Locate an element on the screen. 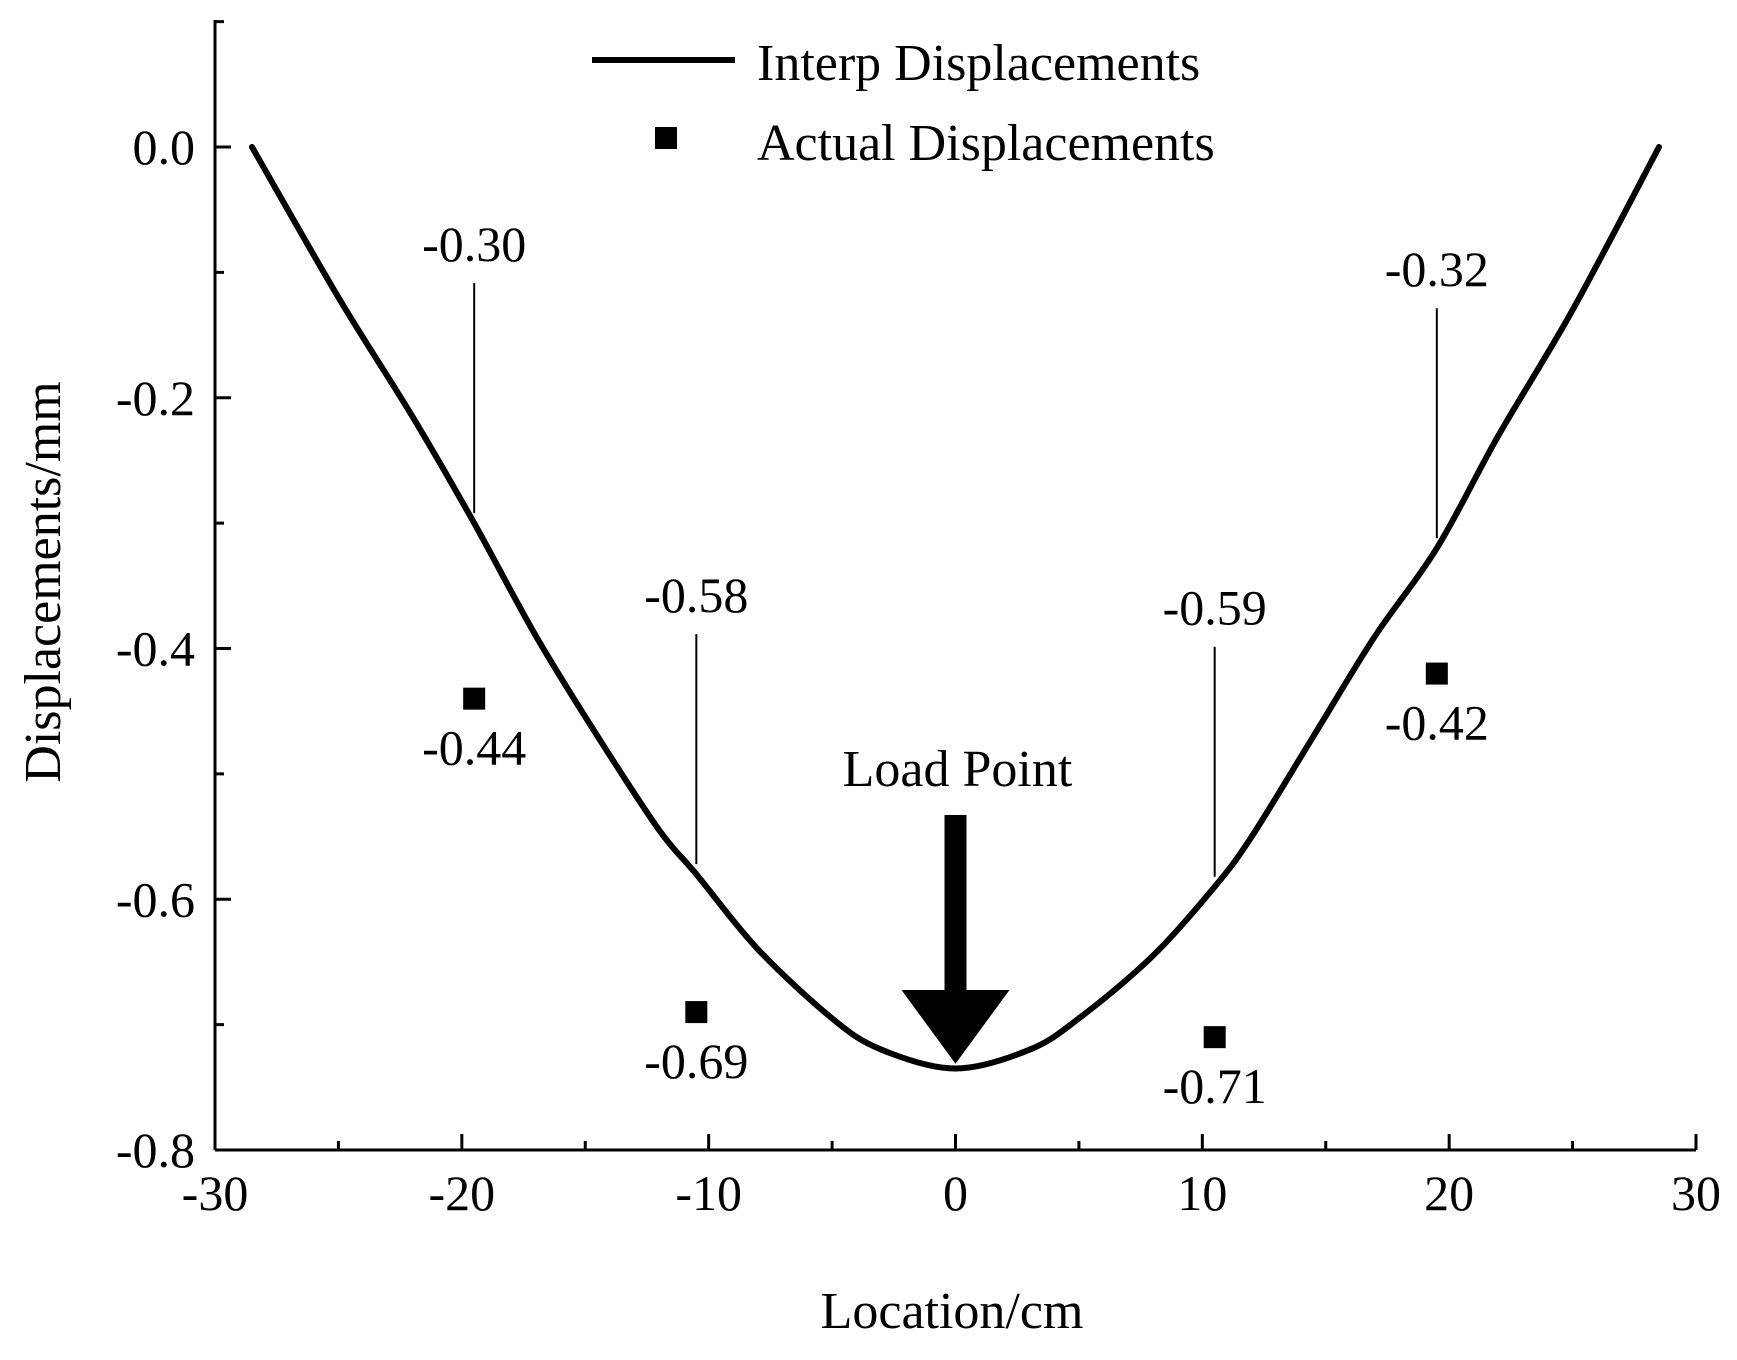 The width and height of the screenshot is (1737, 1360). x-tick-label: 30 is located at coordinates (1696, 1193).